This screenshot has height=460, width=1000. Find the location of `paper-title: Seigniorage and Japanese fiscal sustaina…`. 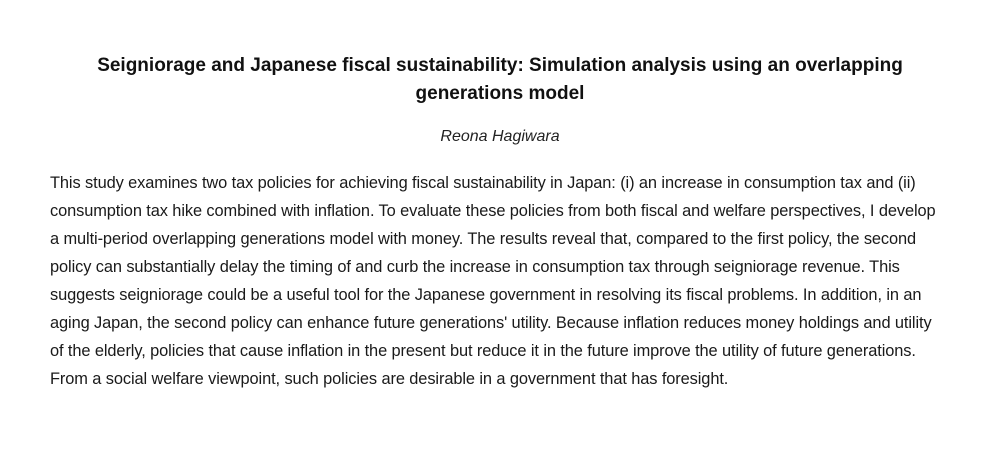

paper-title: Seigniorage and Japanese fiscal sustaina… is located at coordinates (500, 79).